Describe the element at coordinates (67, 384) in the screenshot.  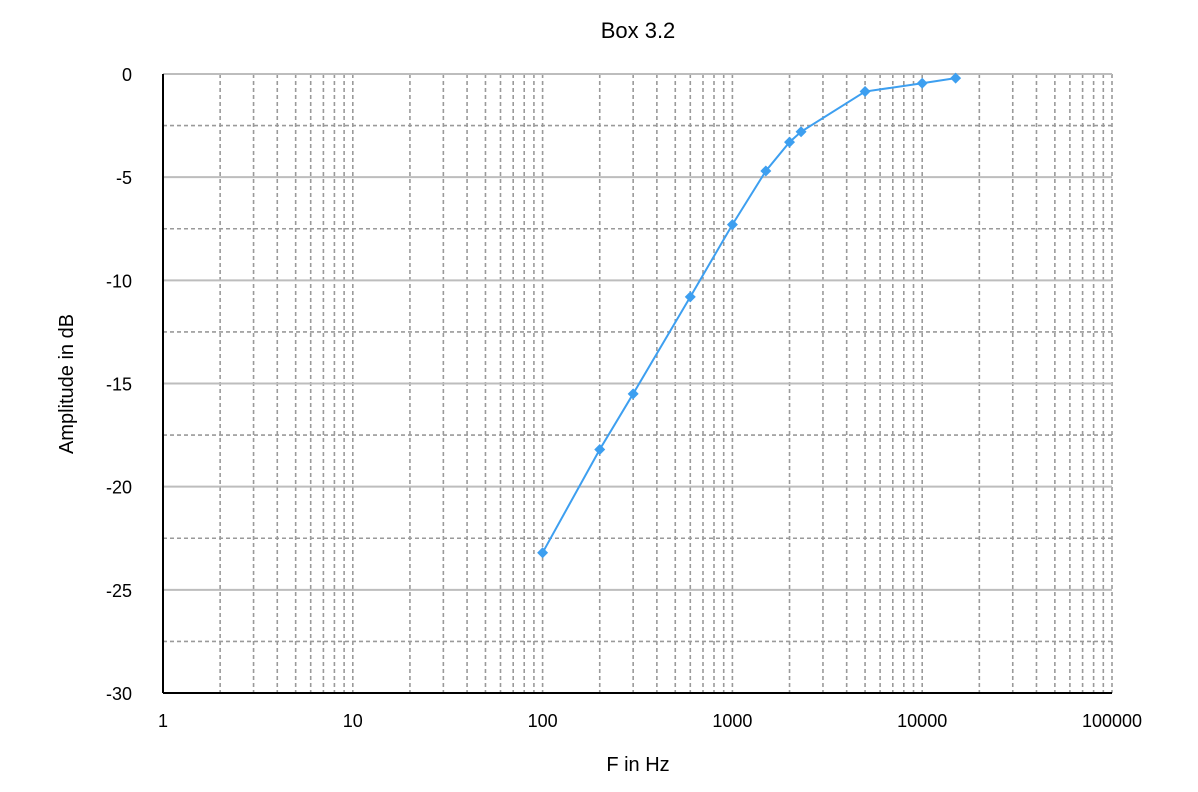
I see `y-axis-label: Amplitude in dB` at that location.